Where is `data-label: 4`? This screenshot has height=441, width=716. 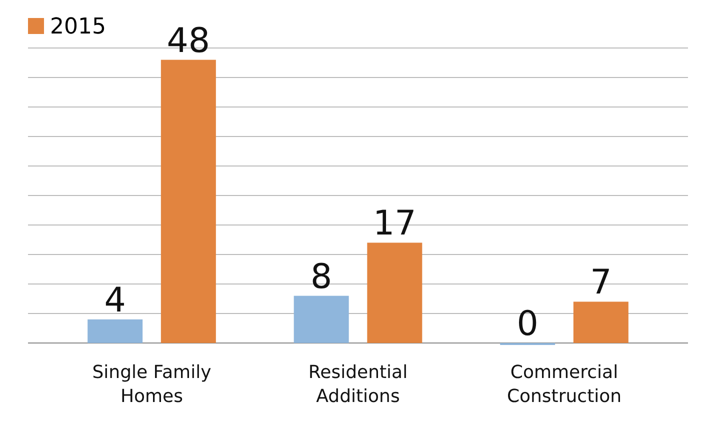 data-label: 4 is located at coordinates (115, 300).